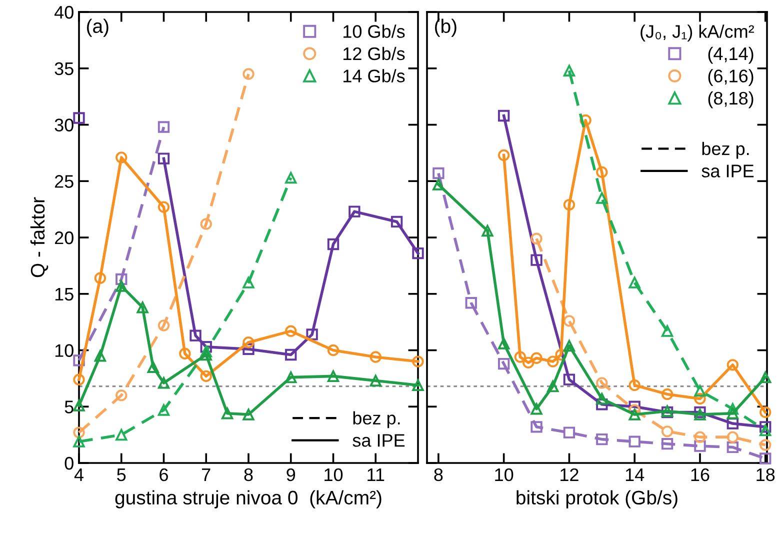 Image resolution: width=778 pixels, height=533 pixels. I want to click on x-tick-label: 7, so click(206, 474).